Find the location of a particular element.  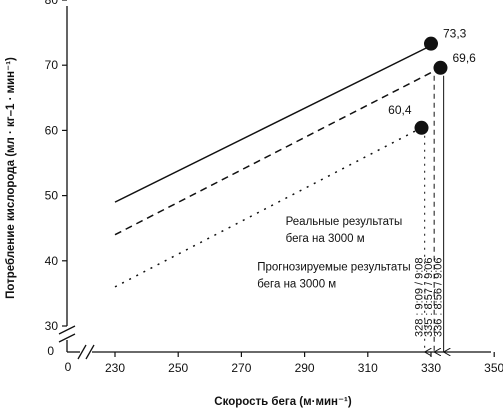

annotation-text: Прогнозируемые результаты бега на 3000 м is located at coordinates (333, 276).